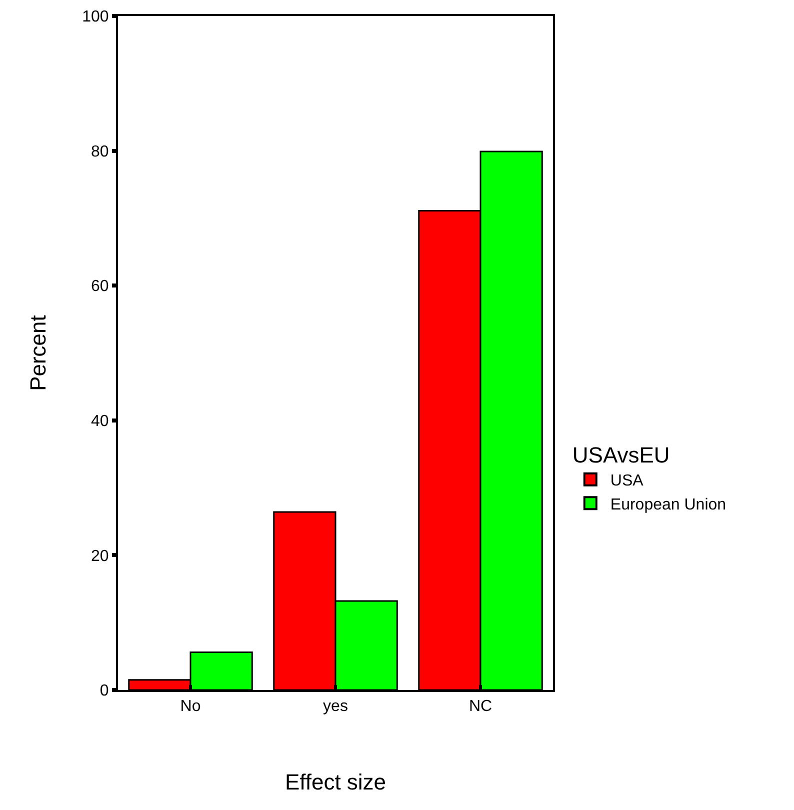  I want to click on y-axis-title: Percent, so click(37, 353).